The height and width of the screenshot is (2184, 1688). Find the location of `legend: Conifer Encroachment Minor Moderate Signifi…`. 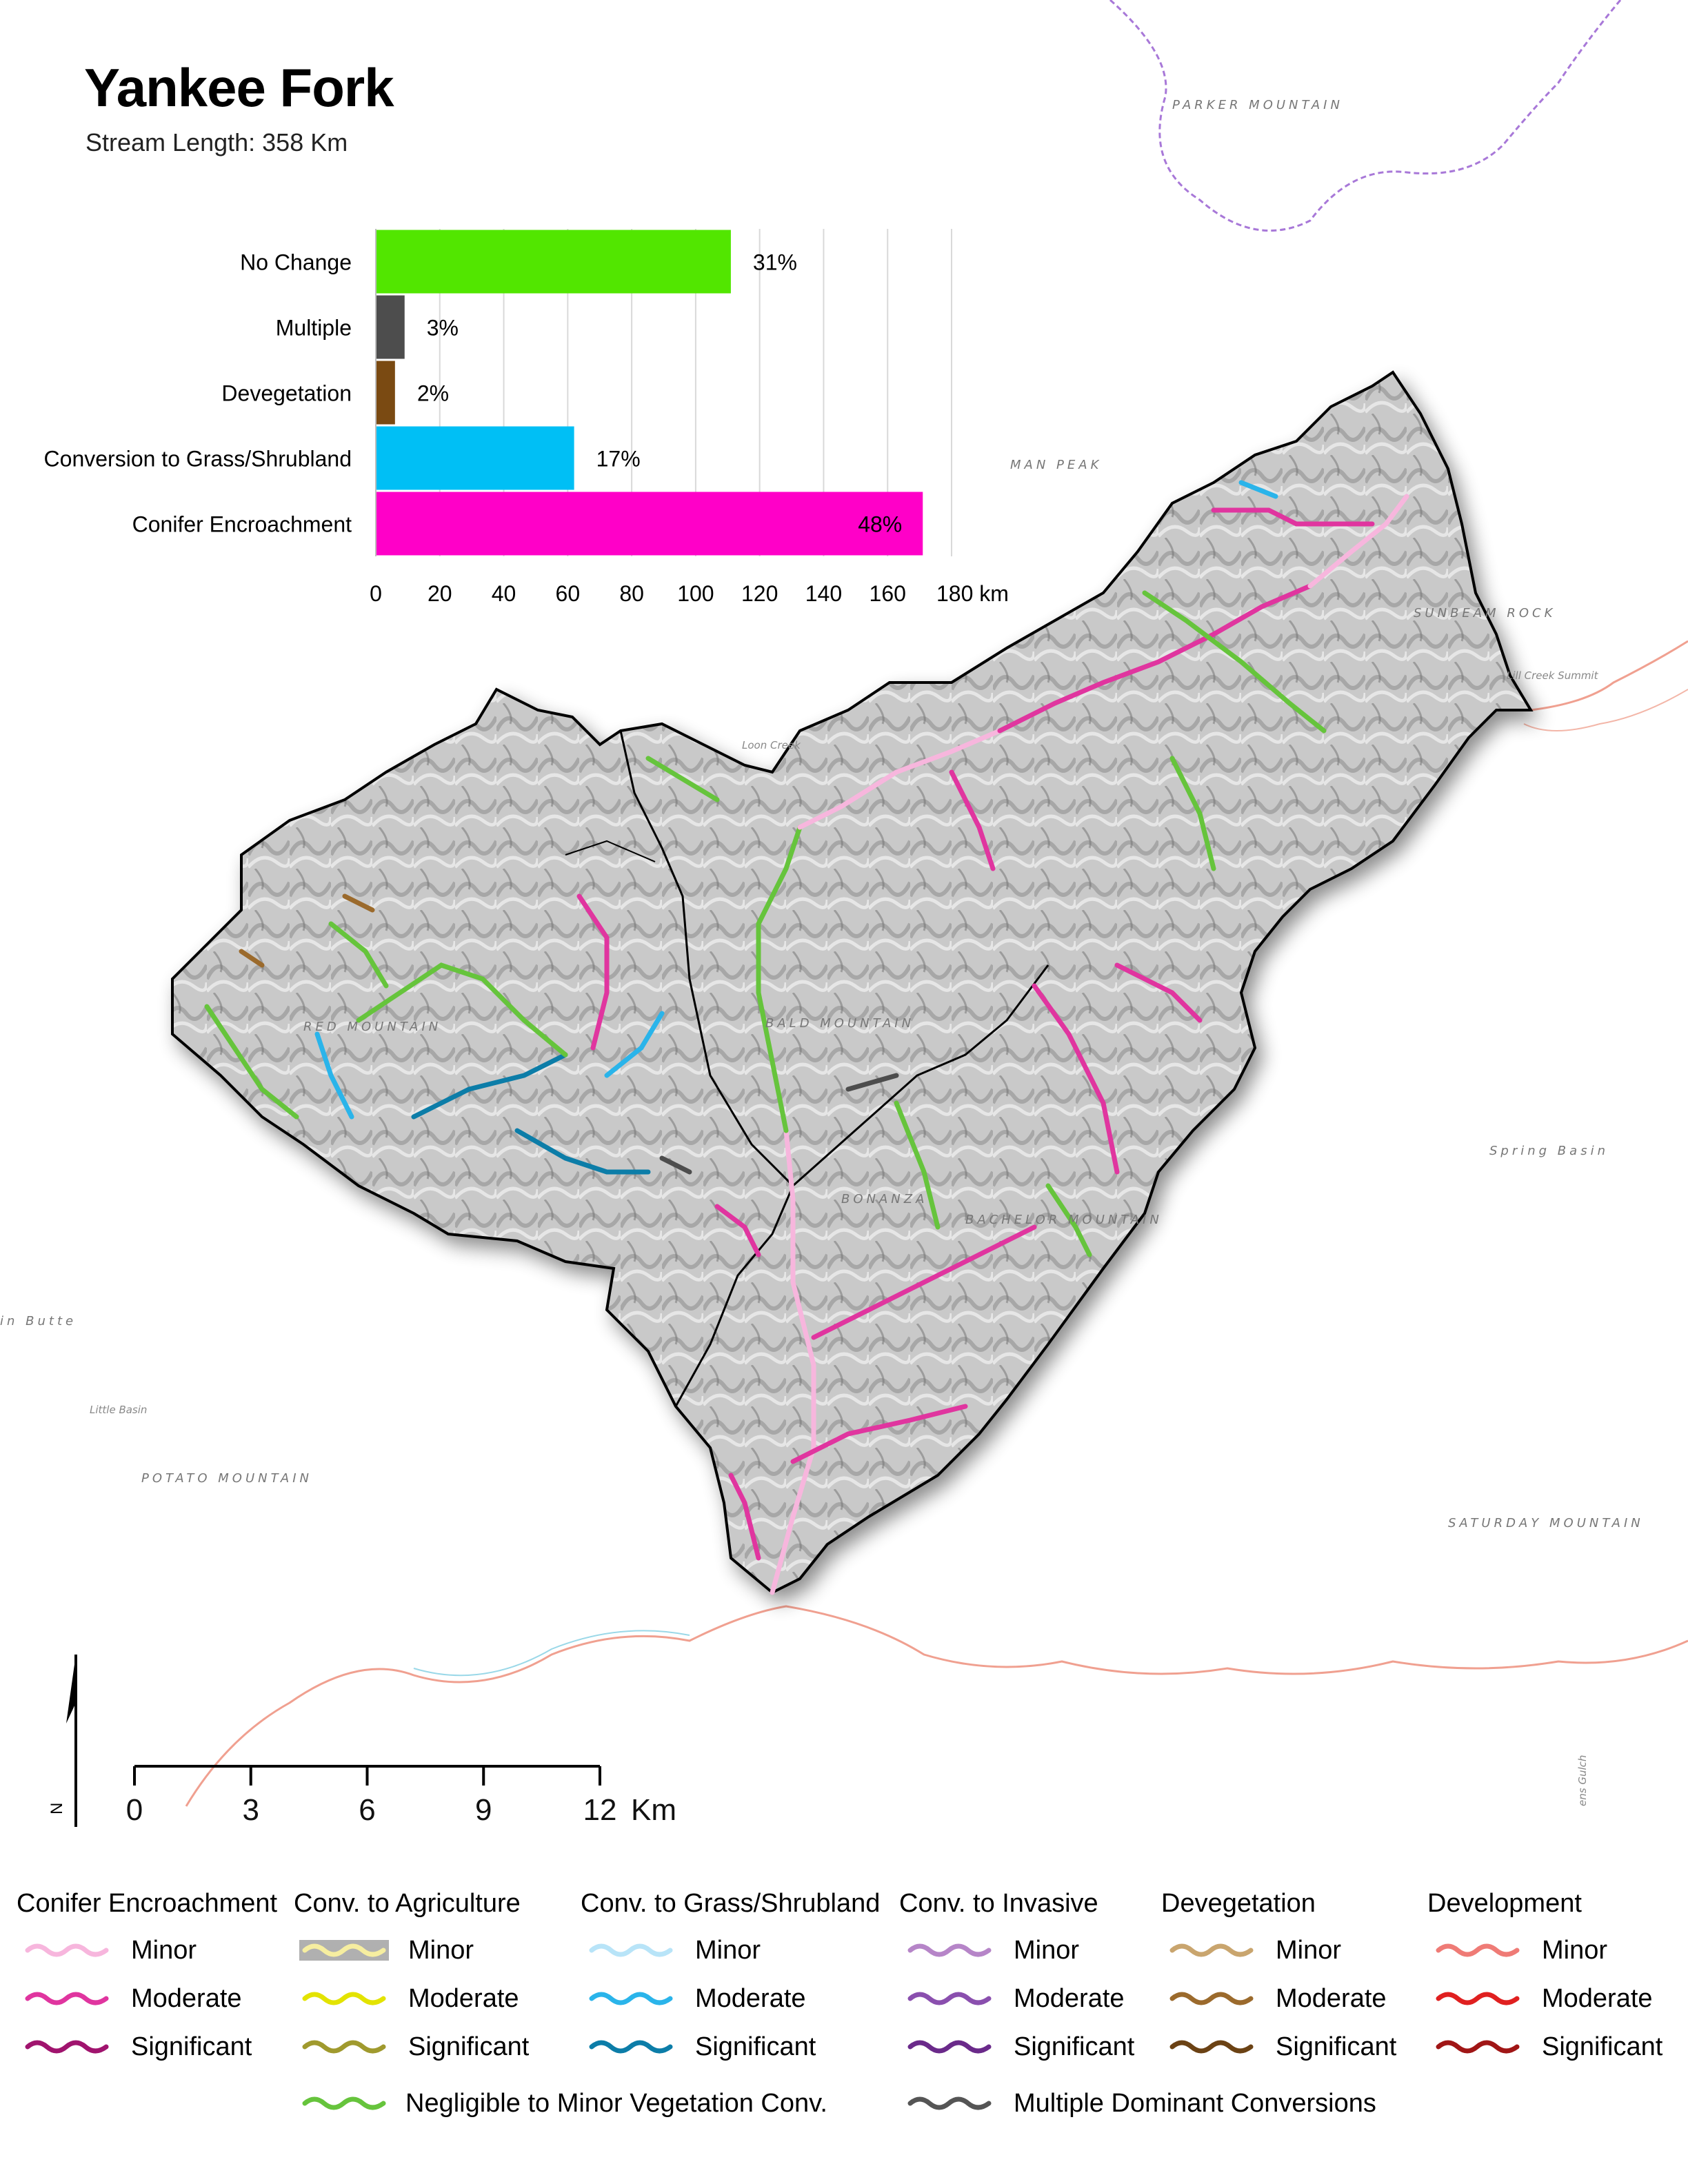

legend: Conifer Encroachment Minor Moderate Signifi… is located at coordinates (844, 2027).